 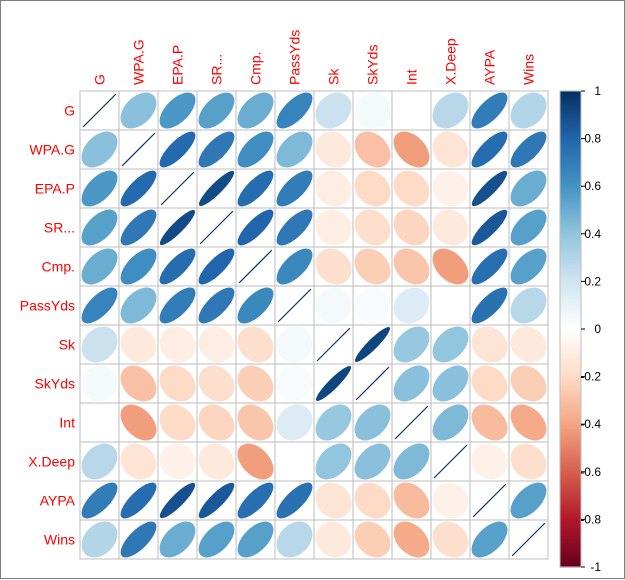 What do you see at coordinates (51, 462) in the screenshot?
I see `row-label-X.Deep: X.Deep` at bounding box center [51, 462].